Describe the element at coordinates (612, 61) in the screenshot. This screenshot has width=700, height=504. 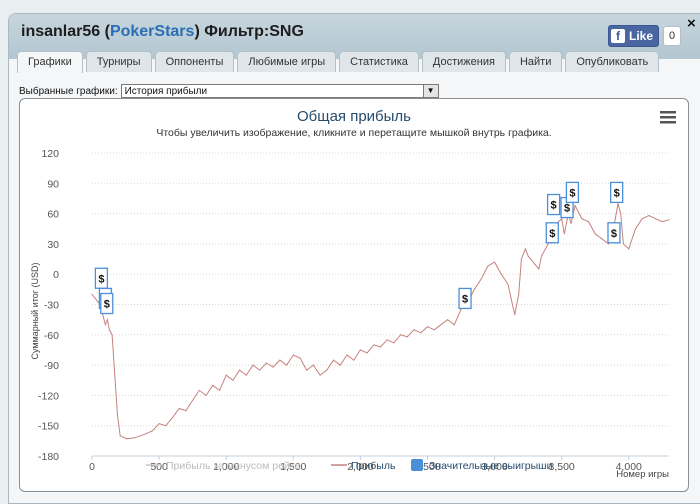
I see `tab-publish: Опубликовать` at that location.